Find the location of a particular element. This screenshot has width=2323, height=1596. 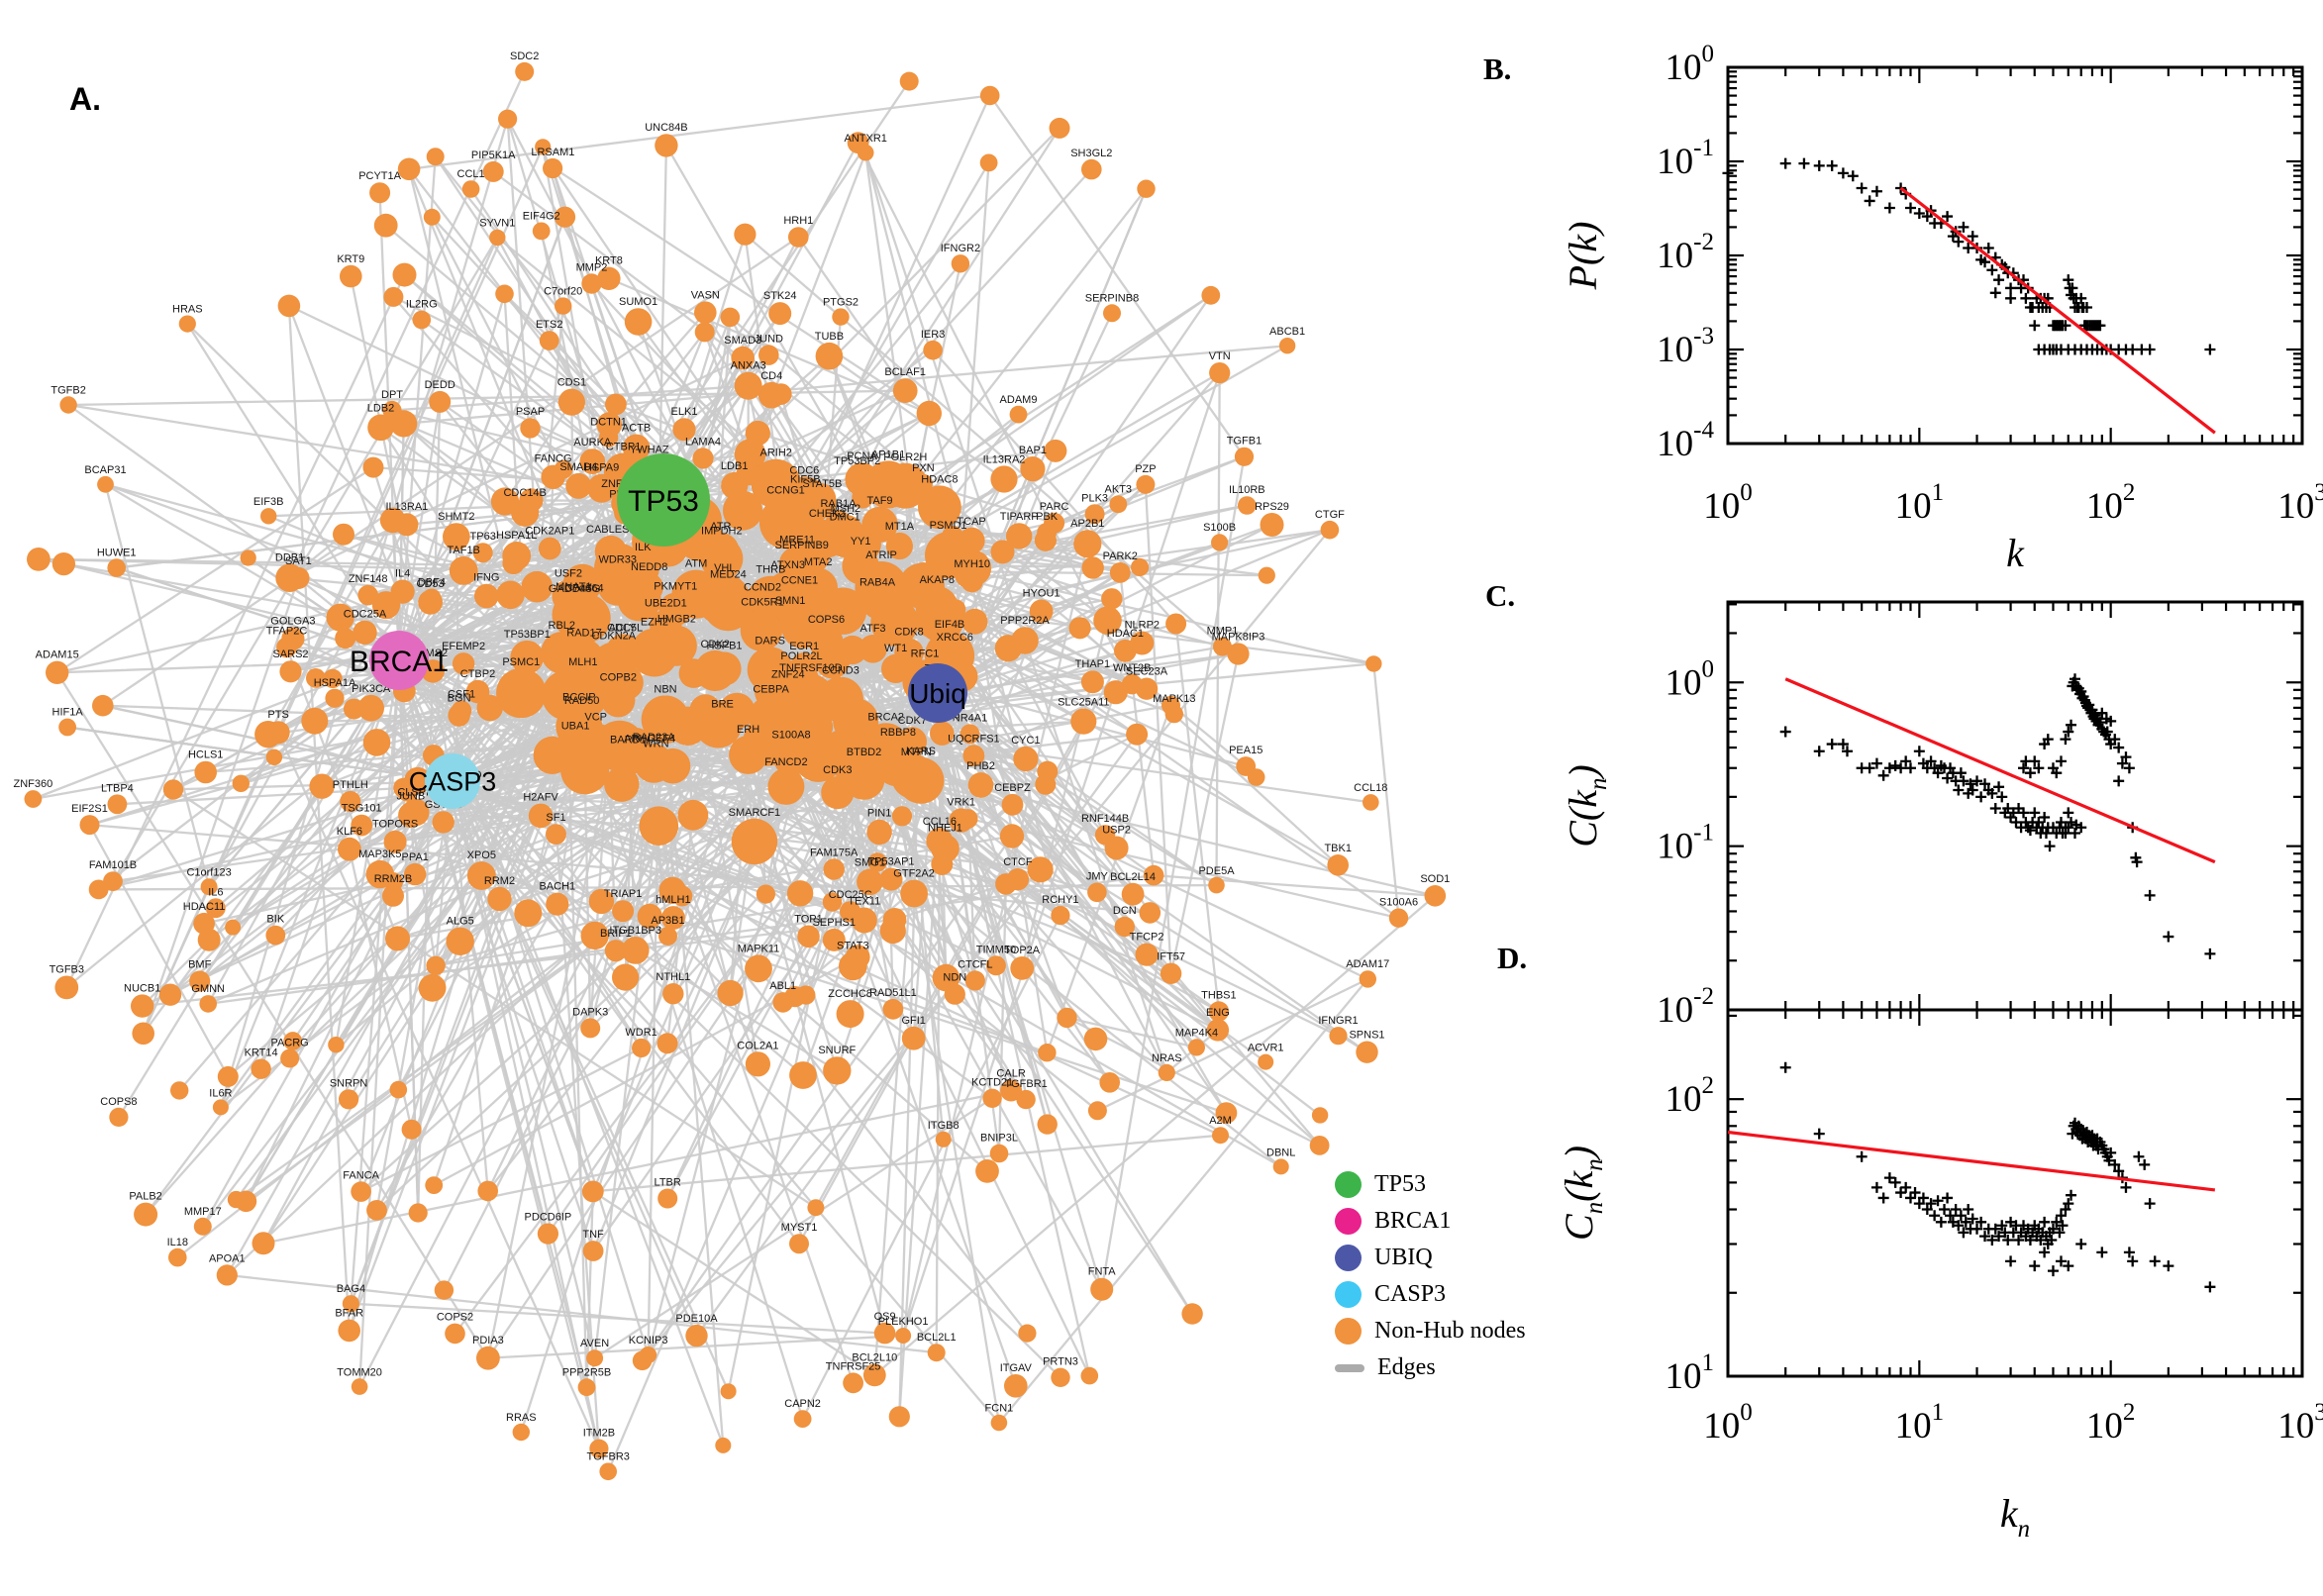

network-node-label: FAM101B is located at coordinates (113, 865).